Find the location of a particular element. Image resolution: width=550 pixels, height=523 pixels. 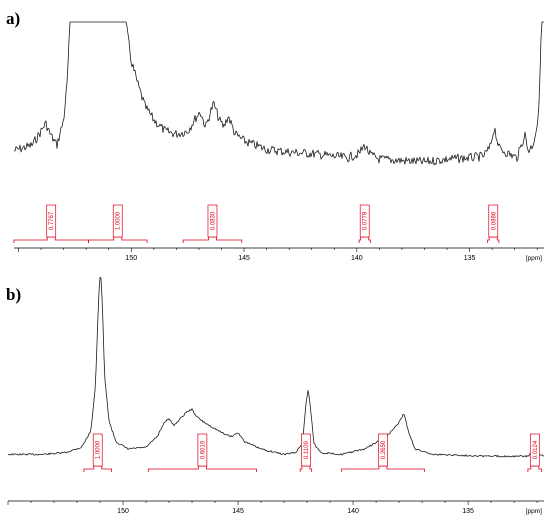

integral-label: 0.0124 is located at coordinates (536, 449).